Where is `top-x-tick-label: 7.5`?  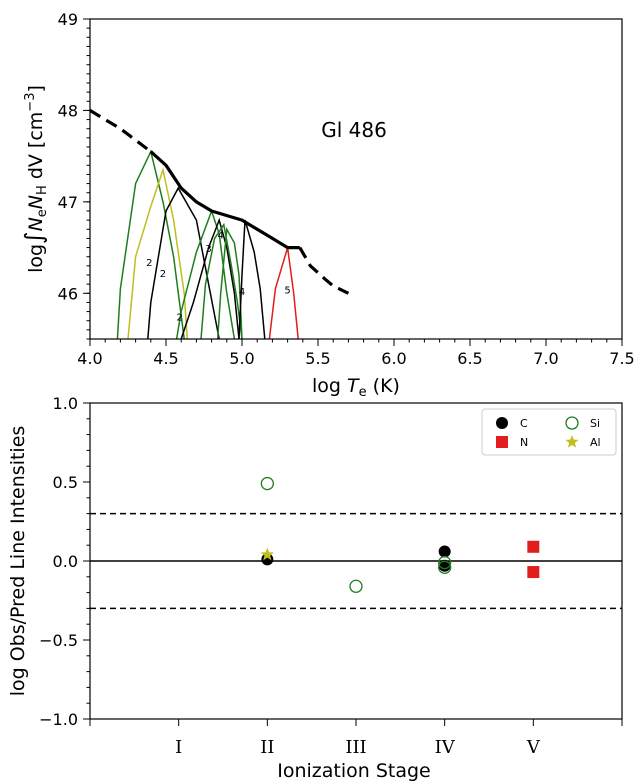
top-x-tick-label: 7.5 is located at coordinates (621, 358).